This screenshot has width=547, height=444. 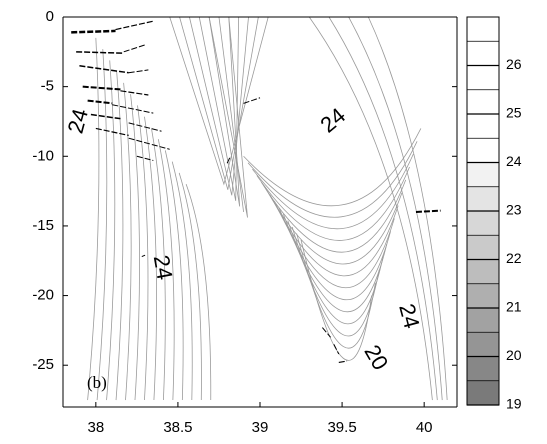 What do you see at coordinates (47, 86) in the screenshot?
I see `y-tick-label: -5` at bounding box center [47, 86].